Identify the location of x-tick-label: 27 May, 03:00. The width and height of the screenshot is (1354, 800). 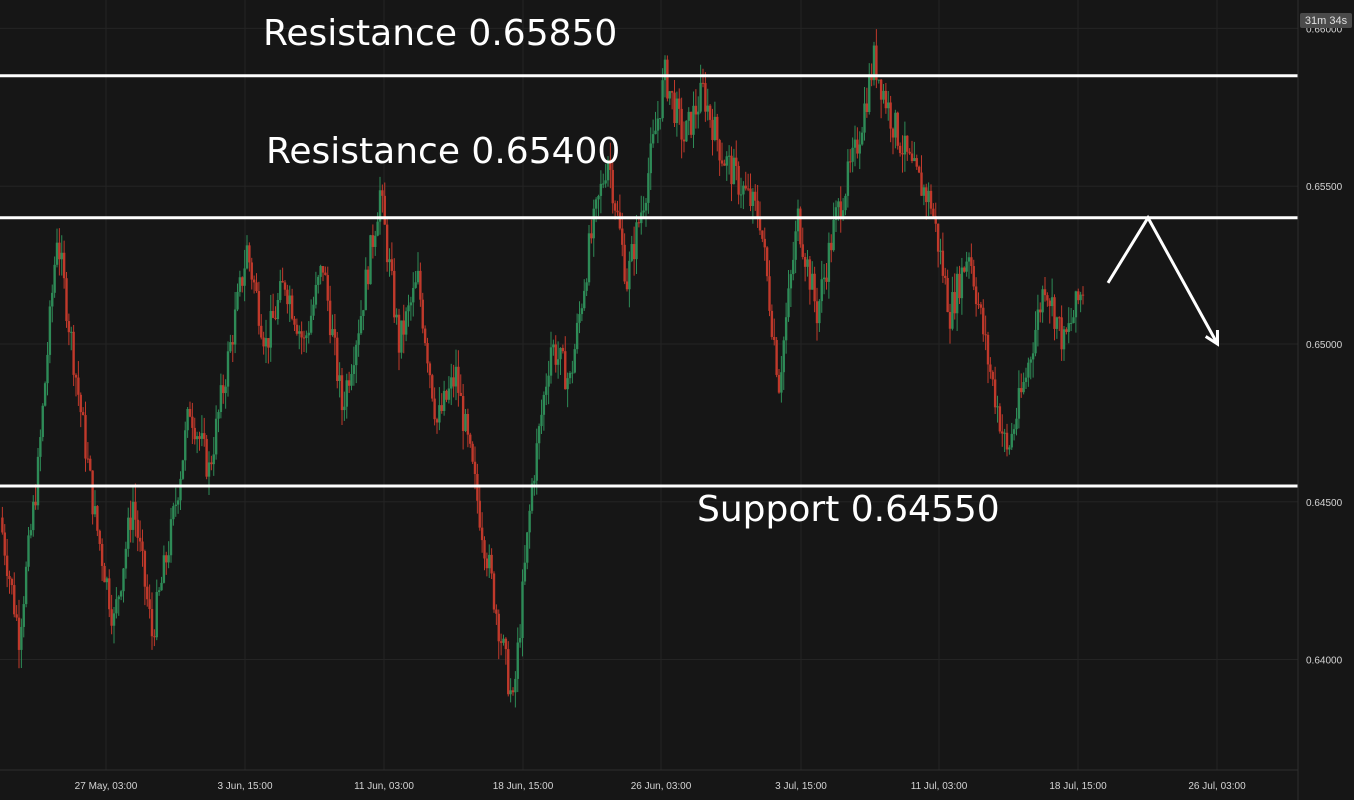
(106, 786).